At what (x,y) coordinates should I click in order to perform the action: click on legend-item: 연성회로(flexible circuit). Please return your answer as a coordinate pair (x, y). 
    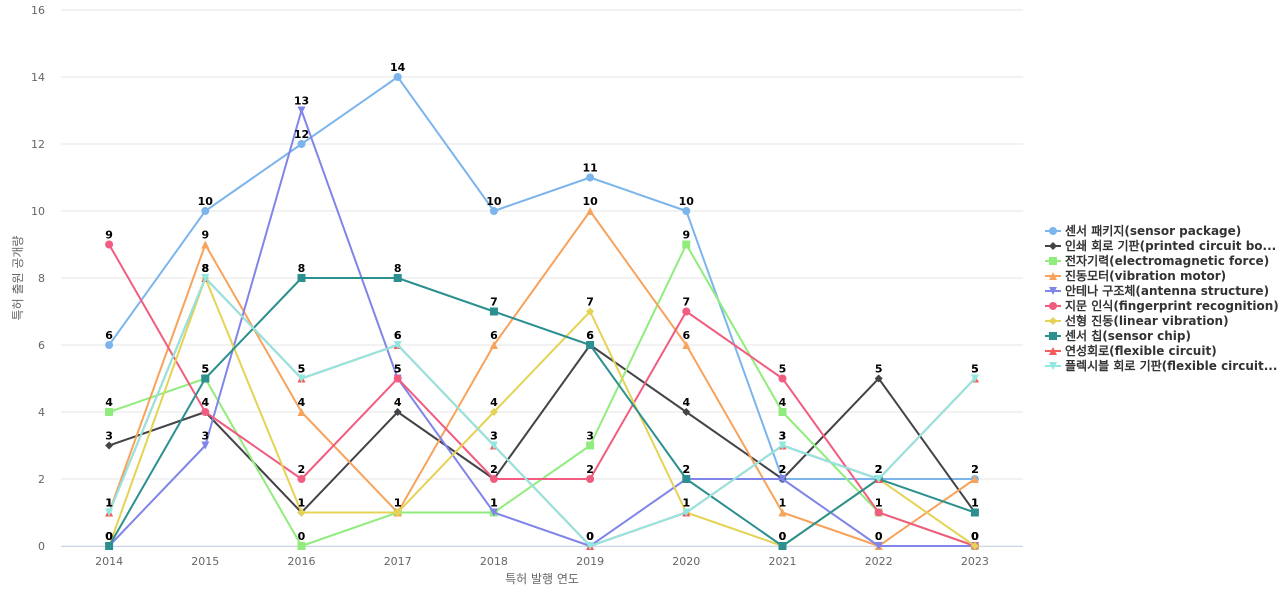
    Looking at the image, I should click on (1131, 350).